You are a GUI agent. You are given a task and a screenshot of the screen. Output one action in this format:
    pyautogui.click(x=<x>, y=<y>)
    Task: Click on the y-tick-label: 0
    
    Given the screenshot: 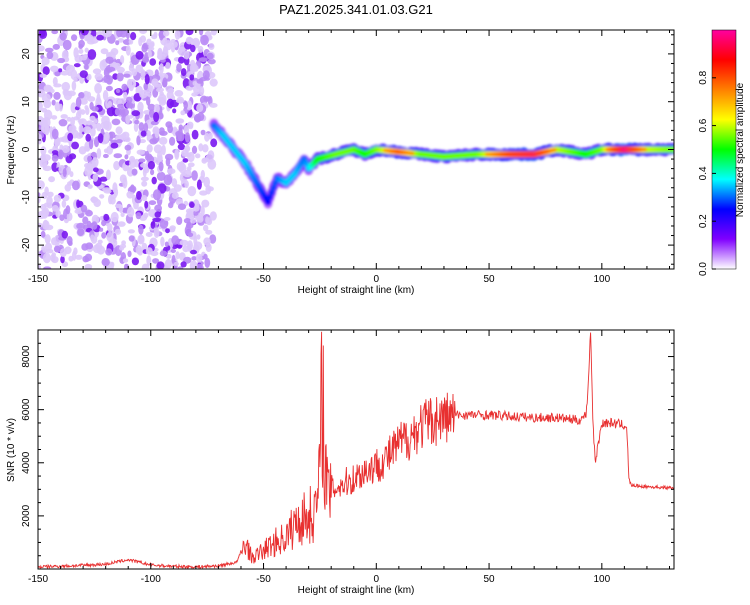 What is the action you would take?
    pyautogui.click(x=26, y=149)
    